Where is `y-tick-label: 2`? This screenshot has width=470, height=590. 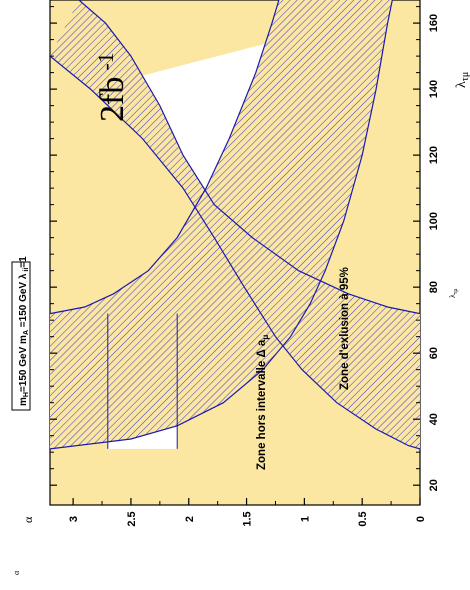
y-tick-label: 2 is located at coordinates (190, 519).